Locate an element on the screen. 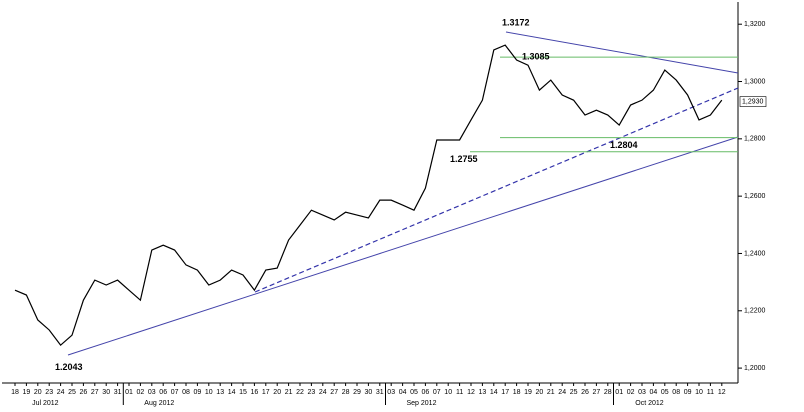 This screenshot has width=804, height=412. annotation: 1.2755 is located at coordinates (464, 159).